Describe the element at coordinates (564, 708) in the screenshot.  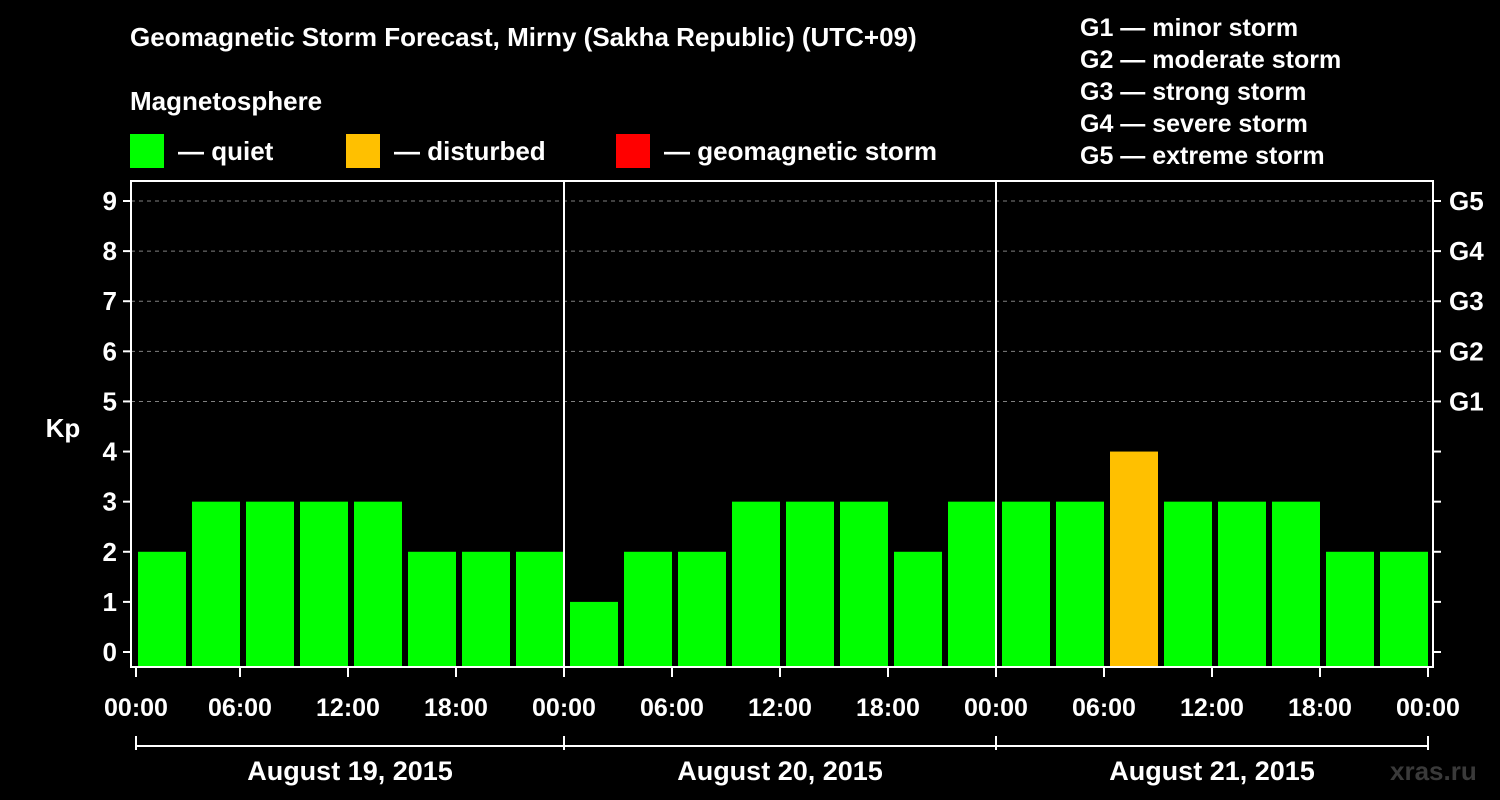
I see `x-tick-label-4: 00:00` at that location.